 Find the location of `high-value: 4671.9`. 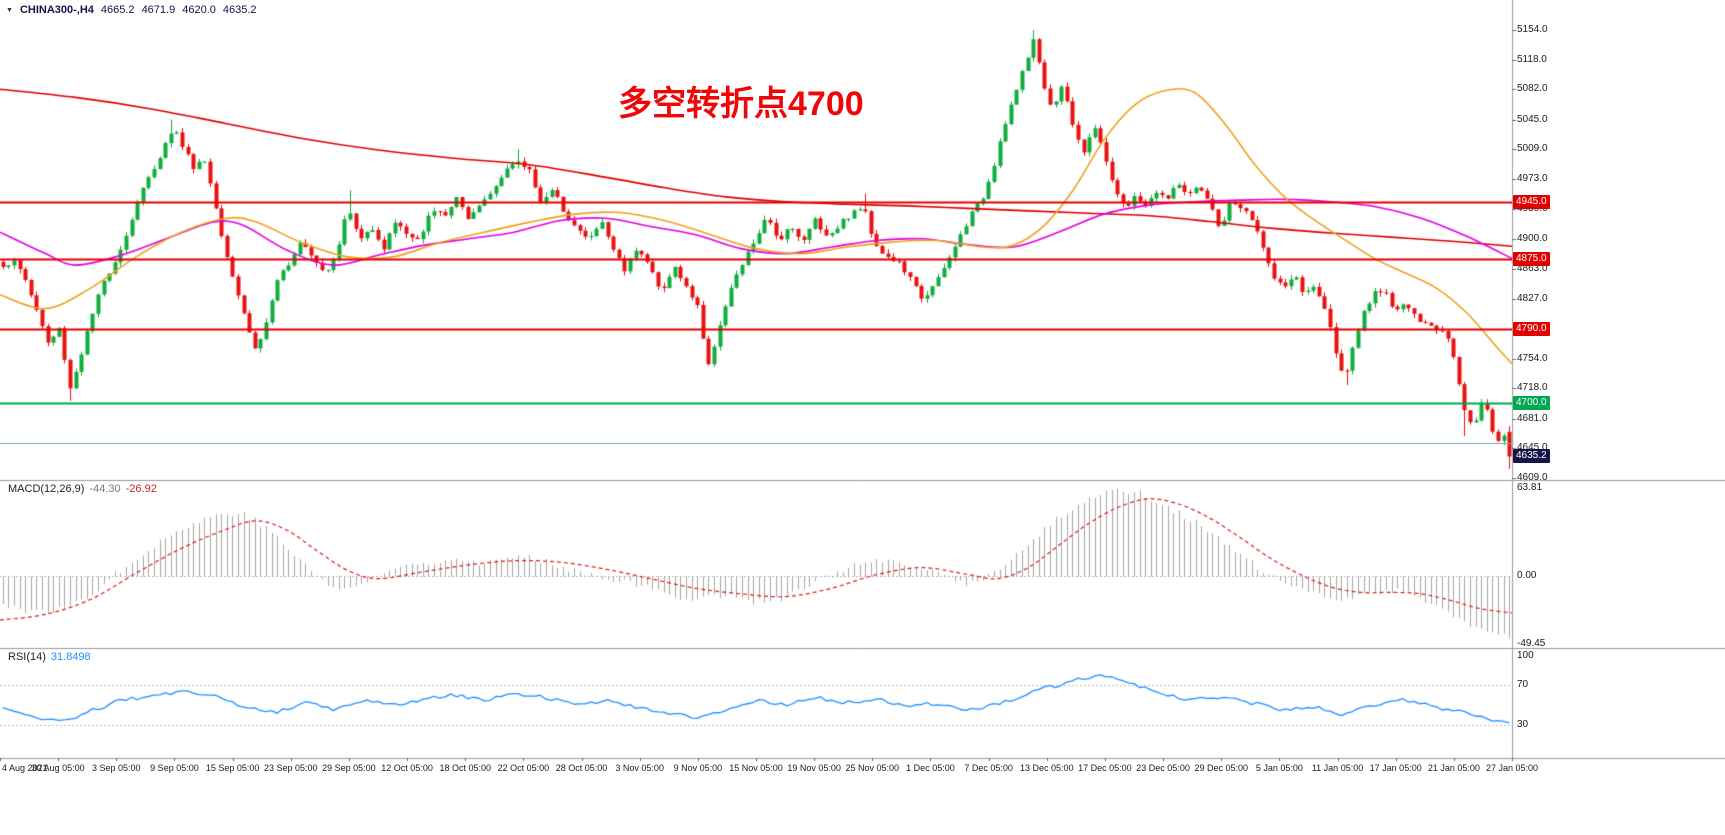

high-value: 4671.9 is located at coordinates (158, 10).